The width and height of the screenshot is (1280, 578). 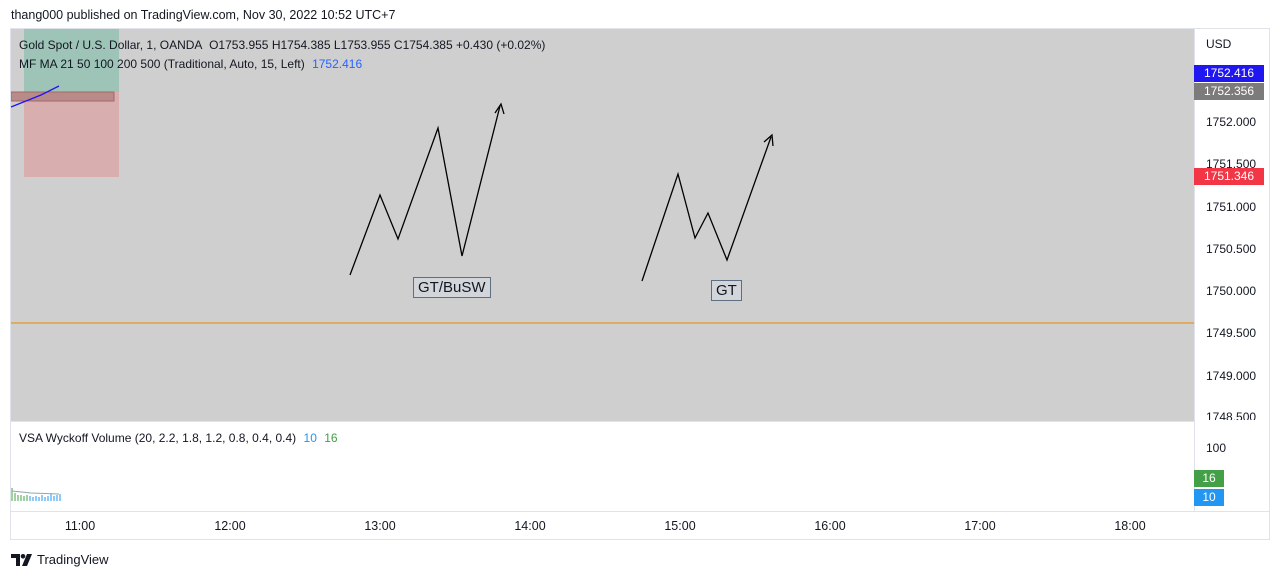 What do you see at coordinates (1231, 122) in the screenshot?
I see `price-tick: 1752.000` at bounding box center [1231, 122].